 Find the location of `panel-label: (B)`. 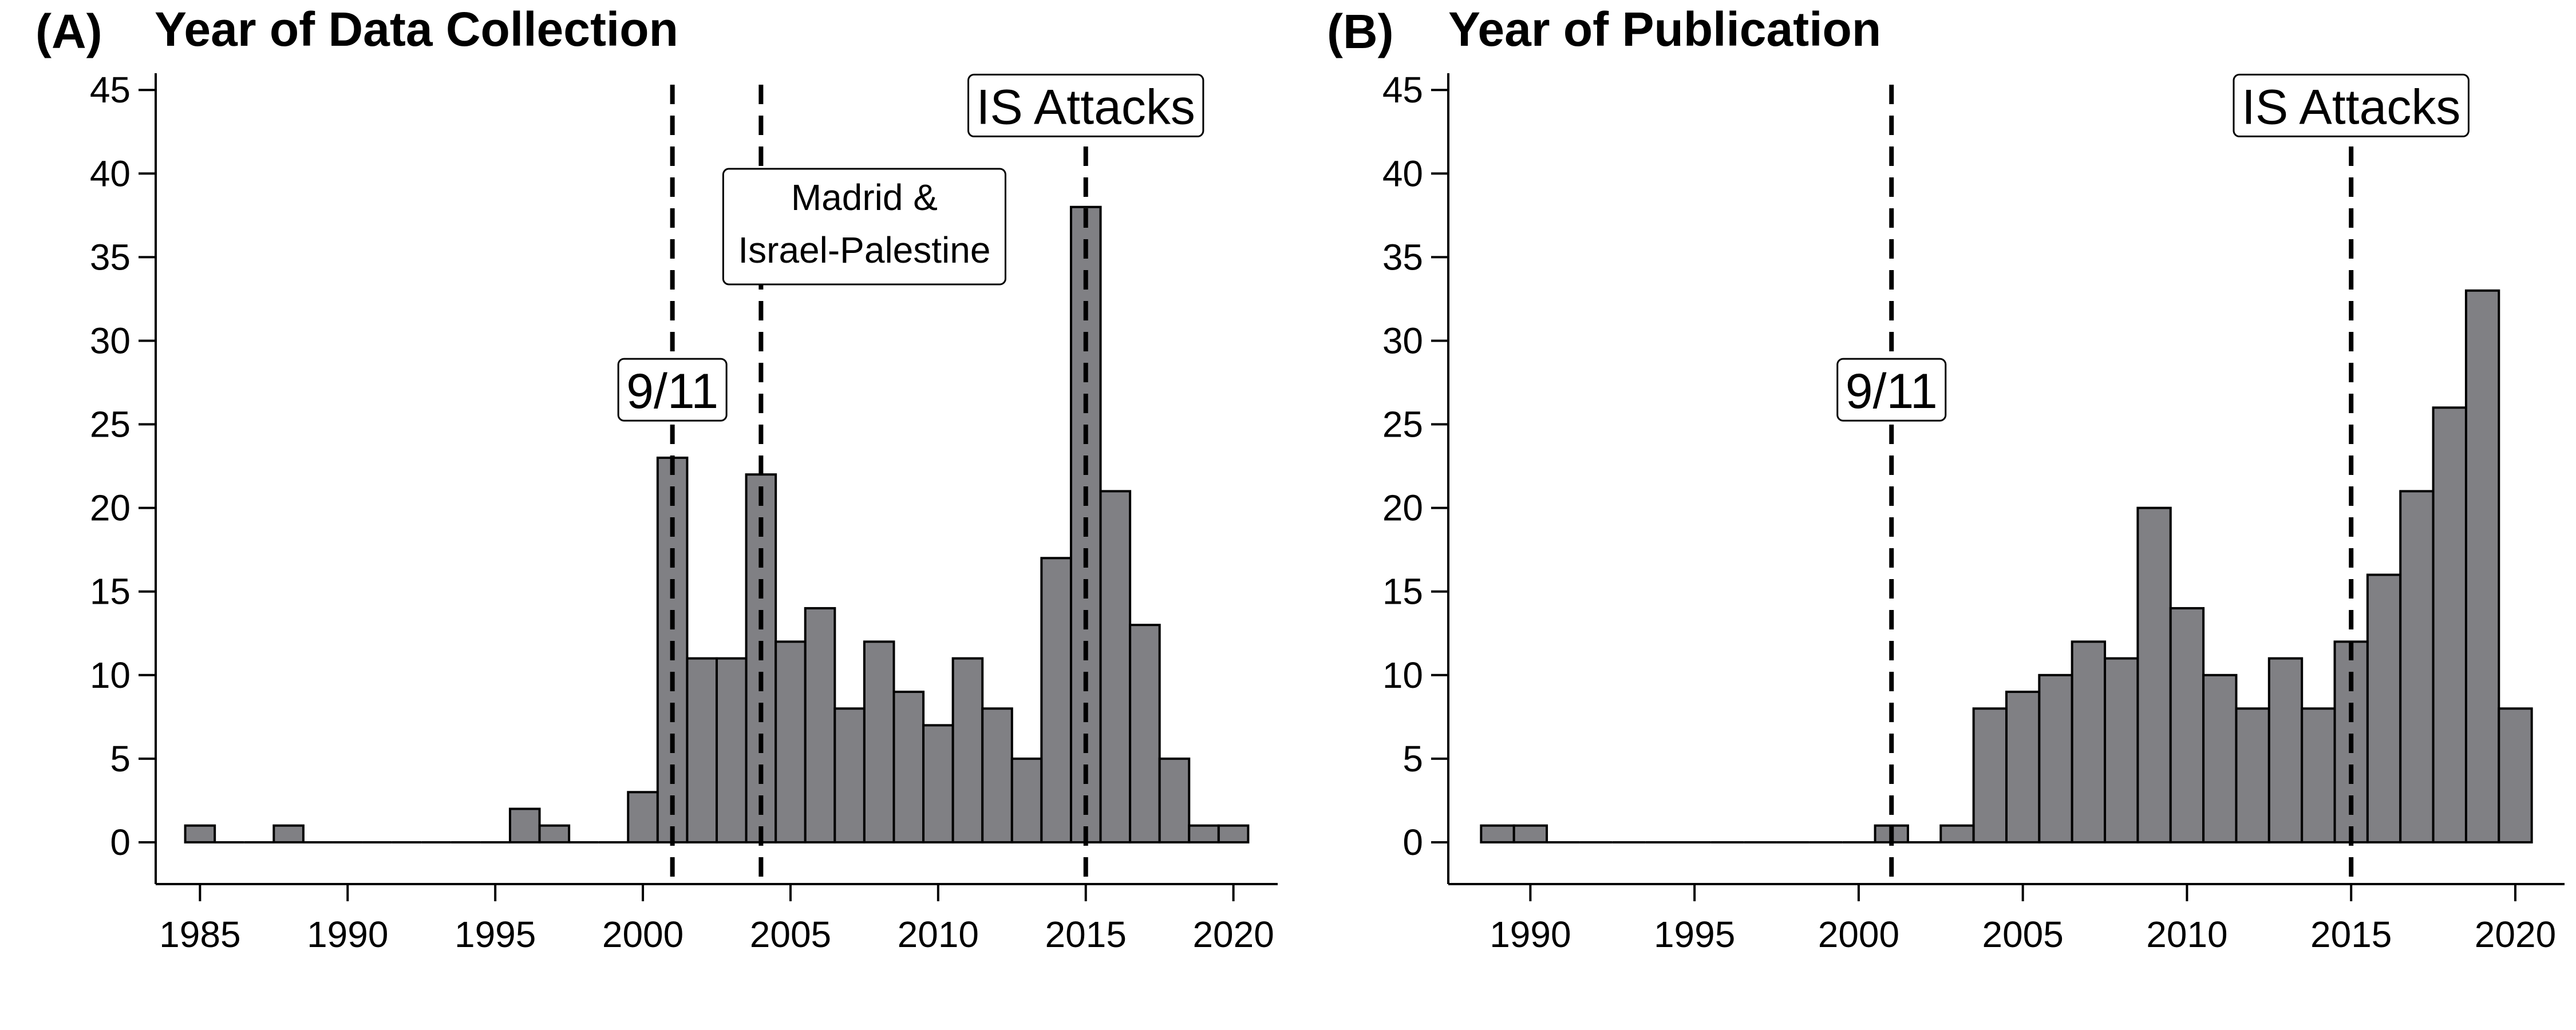

panel-label: (B) is located at coordinates (1361, 31).